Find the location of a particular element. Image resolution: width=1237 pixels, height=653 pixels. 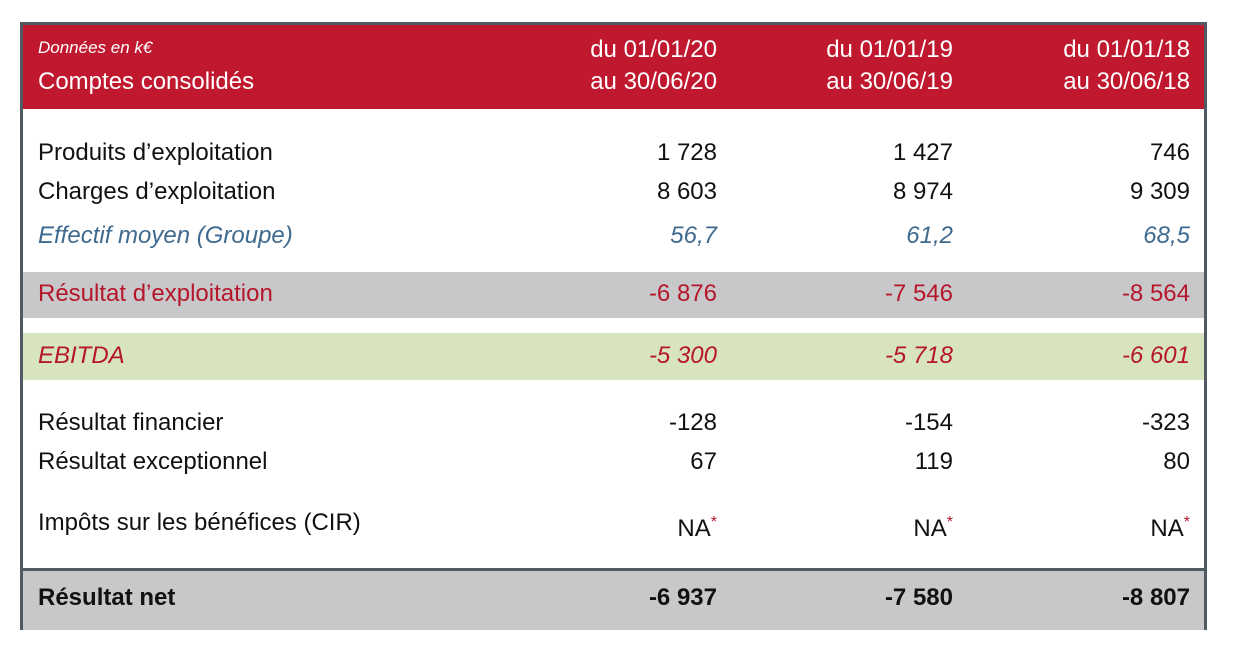

cell: 1 427 is located at coordinates (922, 152).